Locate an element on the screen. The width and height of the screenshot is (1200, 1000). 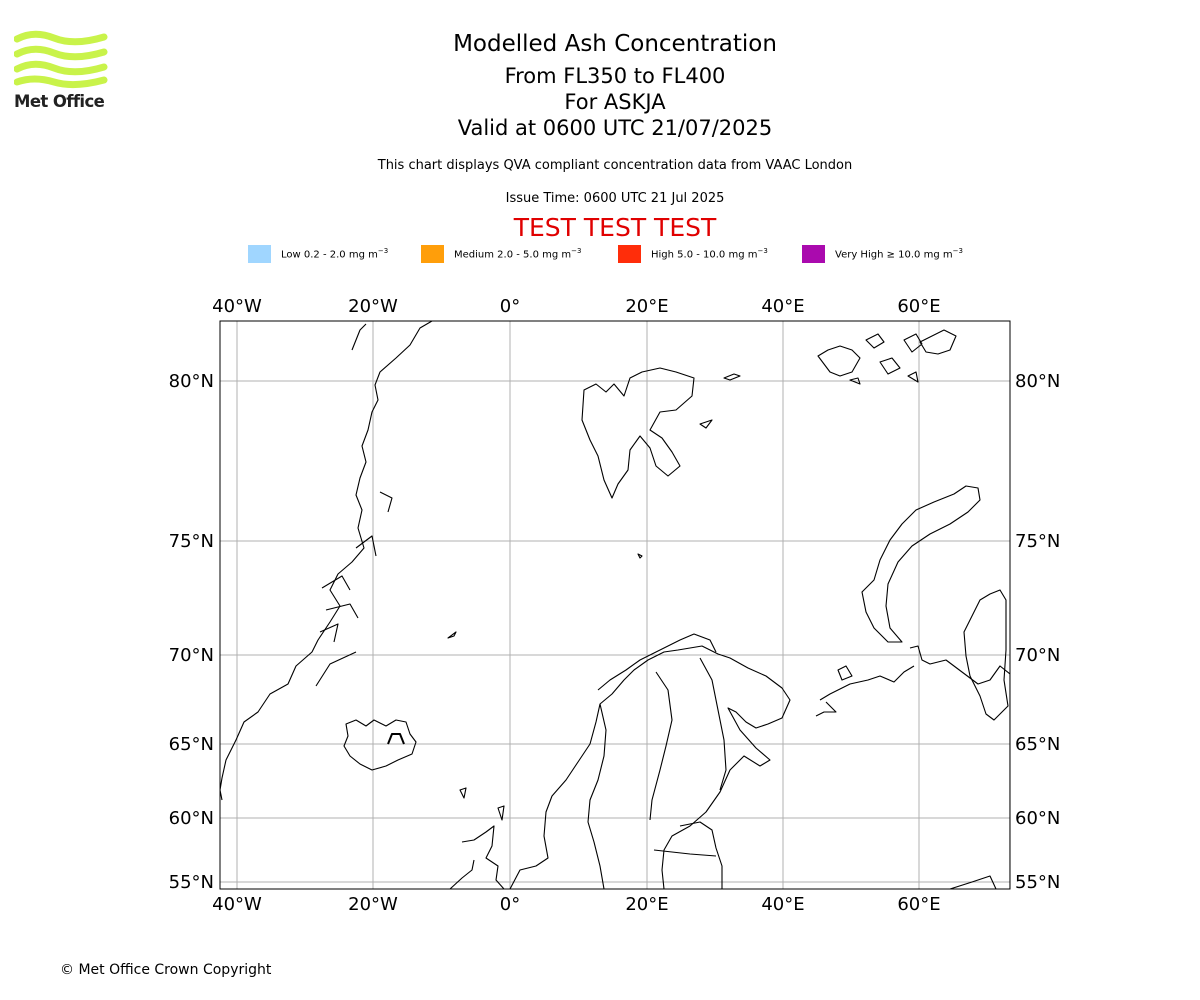
coast-jan-mayen is located at coordinates (452, 635).